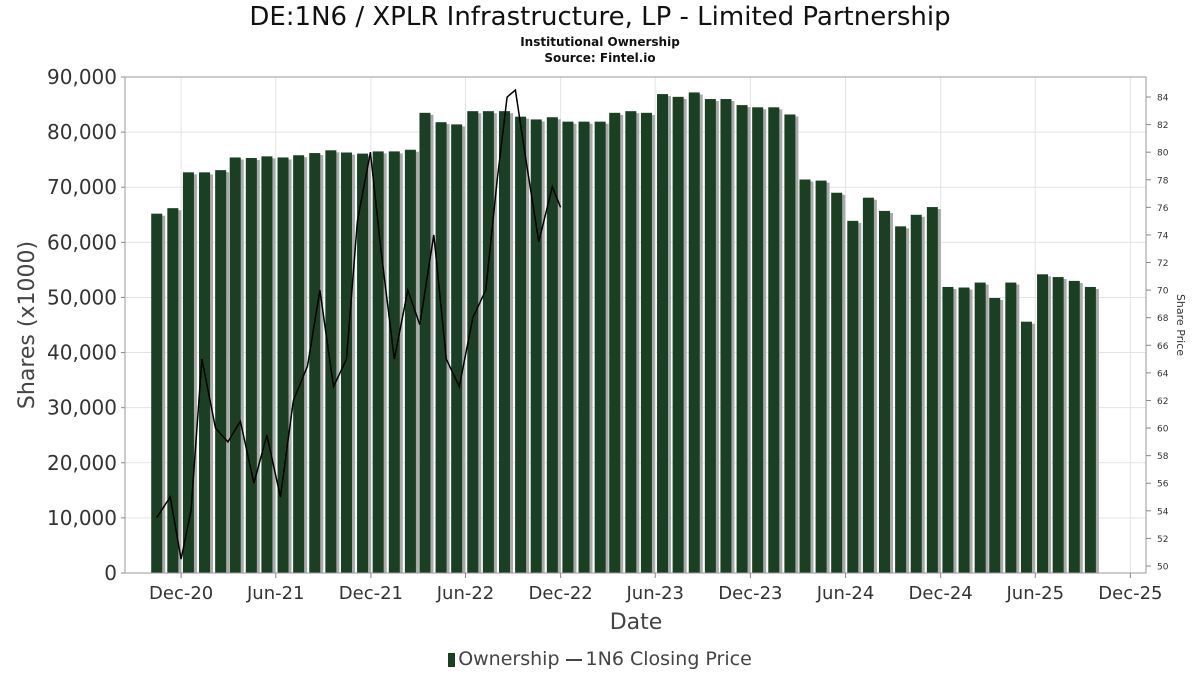 Image resolution: width=1200 pixels, height=675 pixels. Describe the element at coordinates (1163, 292) in the screenshot. I see `y2-tick-label: 70` at that location.